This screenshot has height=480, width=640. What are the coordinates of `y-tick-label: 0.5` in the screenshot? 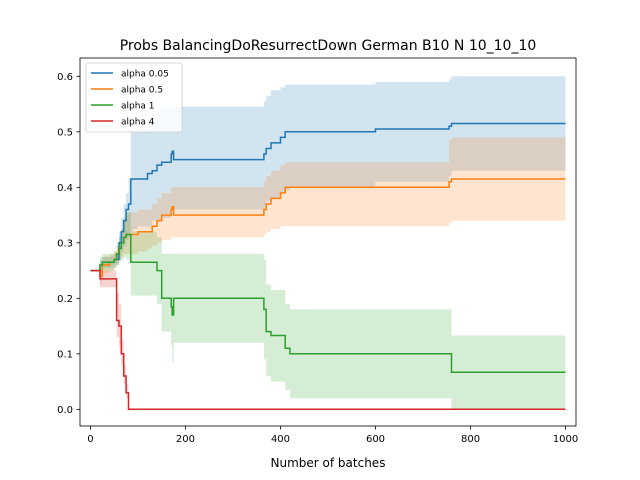 It's located at (65, 132).